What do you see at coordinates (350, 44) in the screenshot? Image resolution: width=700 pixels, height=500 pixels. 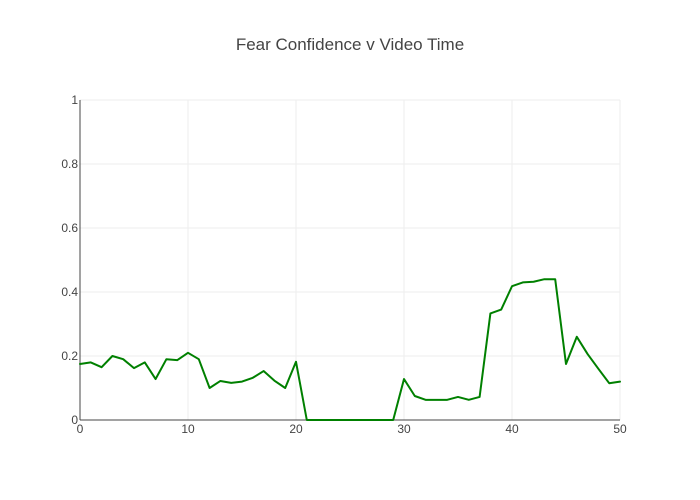 I see `chart-title: Fear Confidence v Video Time` at bounding box center [350, 44].